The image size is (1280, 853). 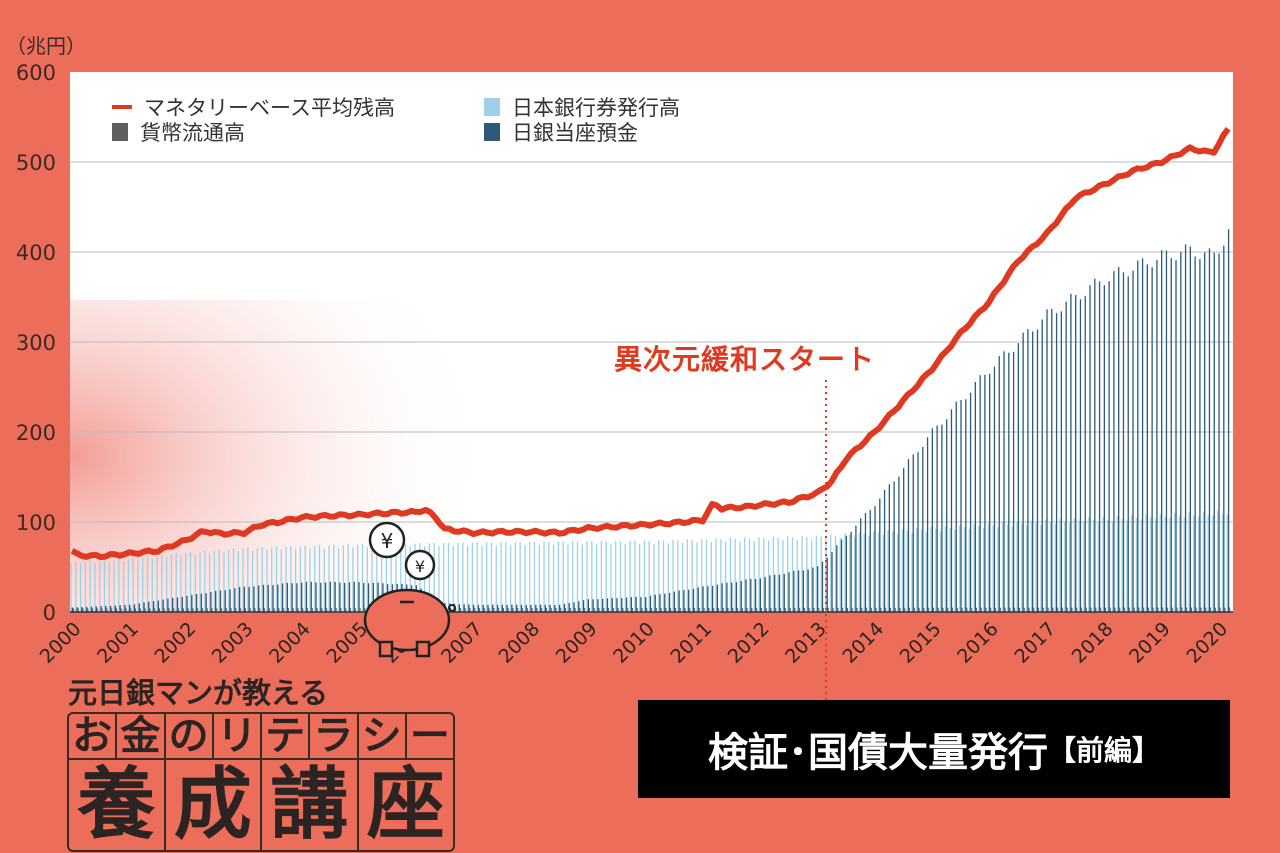 What do you see at coordinates (233, 643) in the screenshot?
I see `x-tick-label: 2003` at bounding box center [233, 643].